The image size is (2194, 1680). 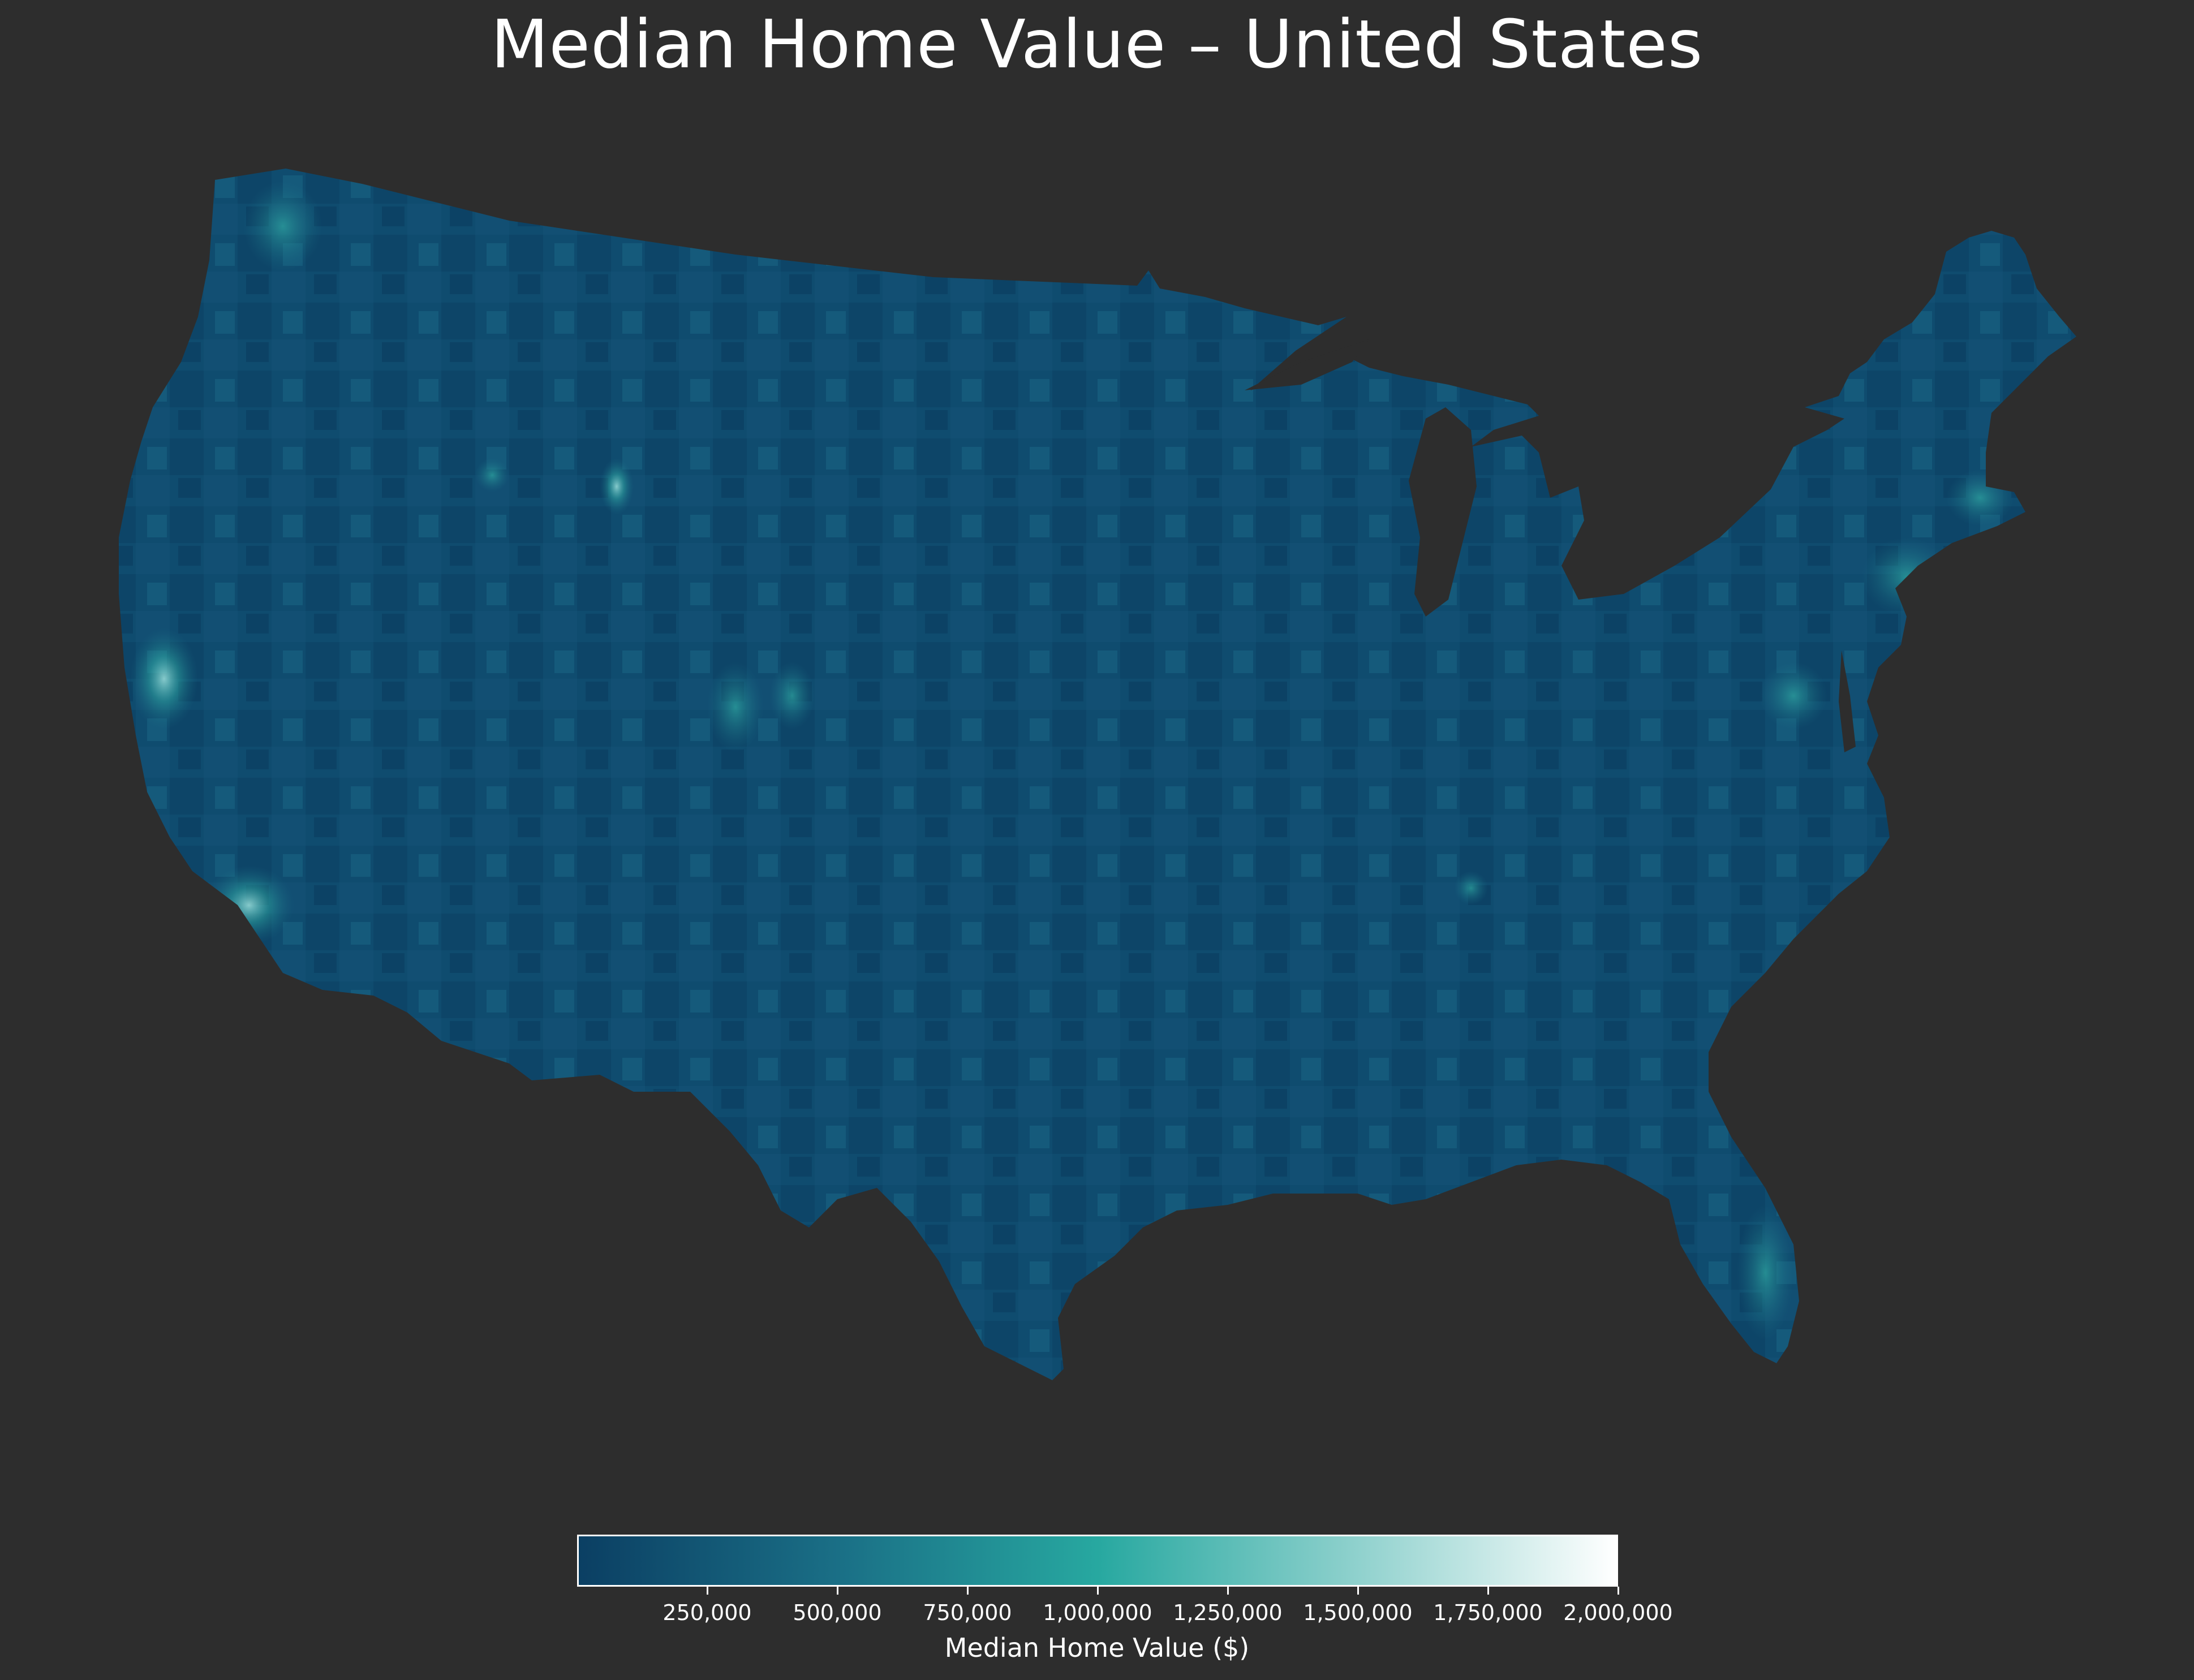 I want to click on colorbar-tick-label: 1,750,000, so click(x=1488, y=1612).